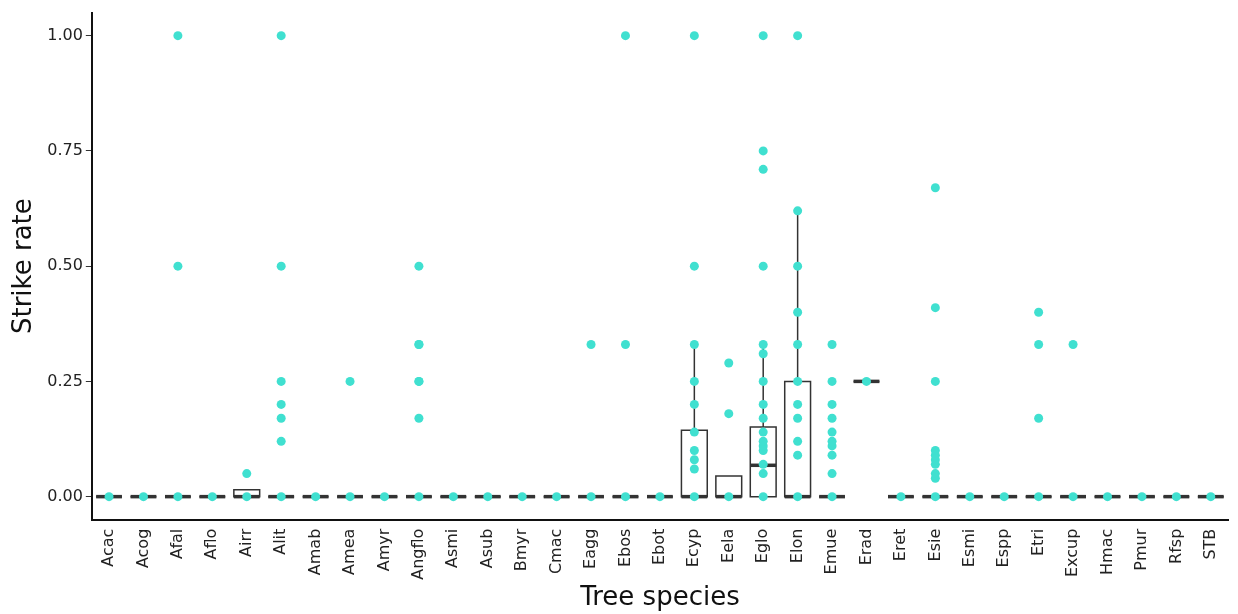  I want to click on x-tick-label: Alit, so click(280, 541).